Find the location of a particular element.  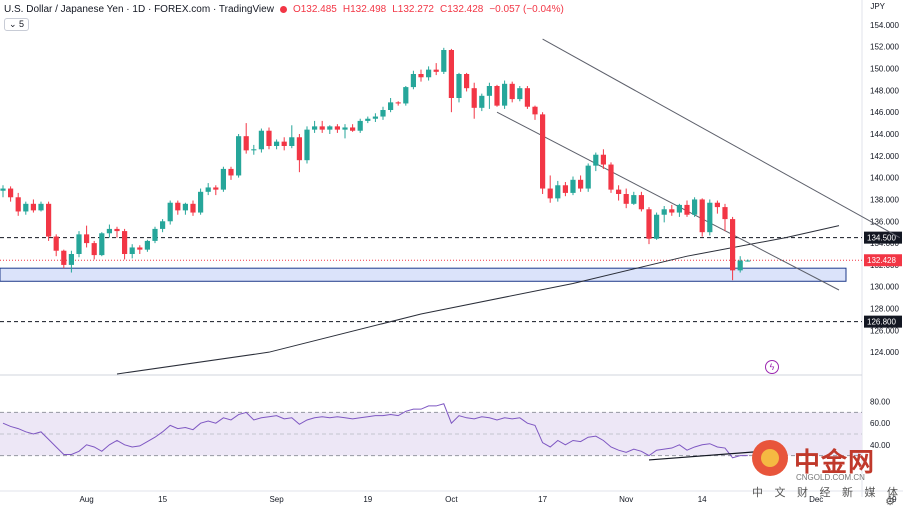

level-label: 132.428 is located at coordinates (881, 260).